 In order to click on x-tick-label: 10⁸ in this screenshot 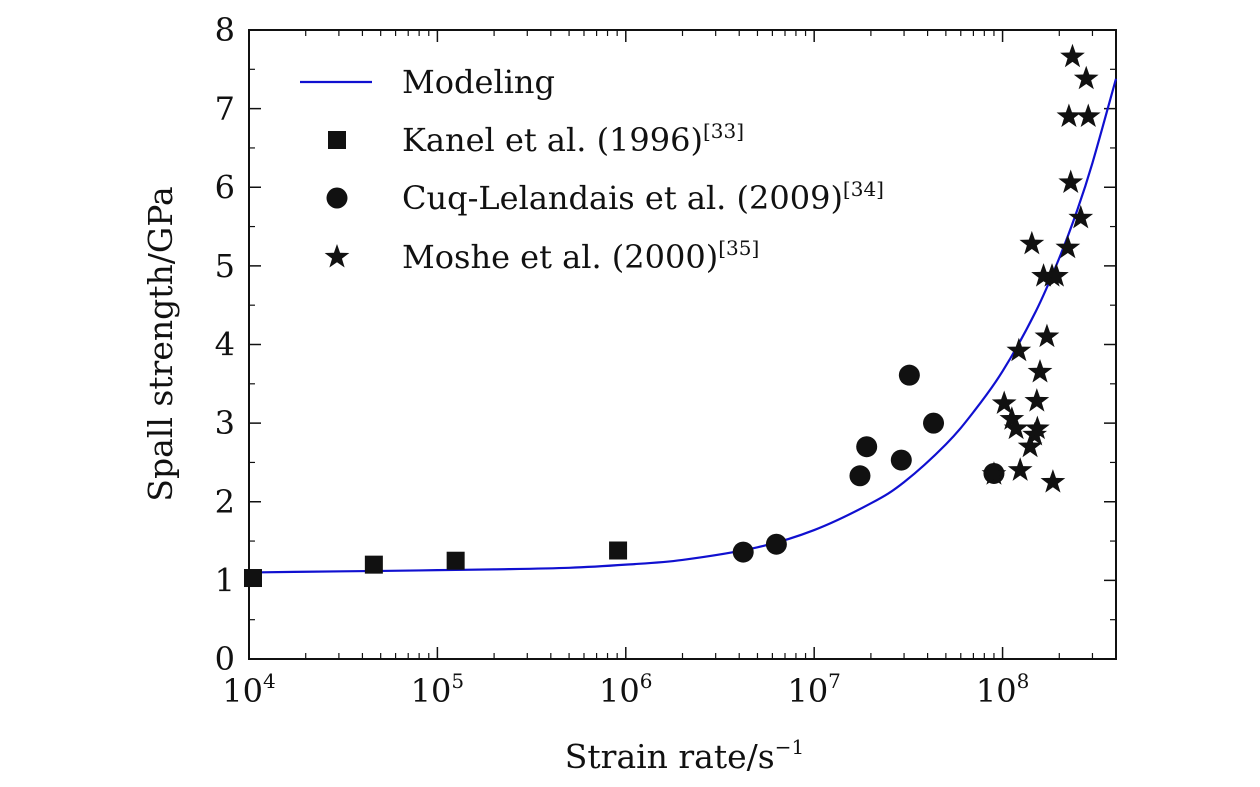, I will do `click(1002, 689)`.